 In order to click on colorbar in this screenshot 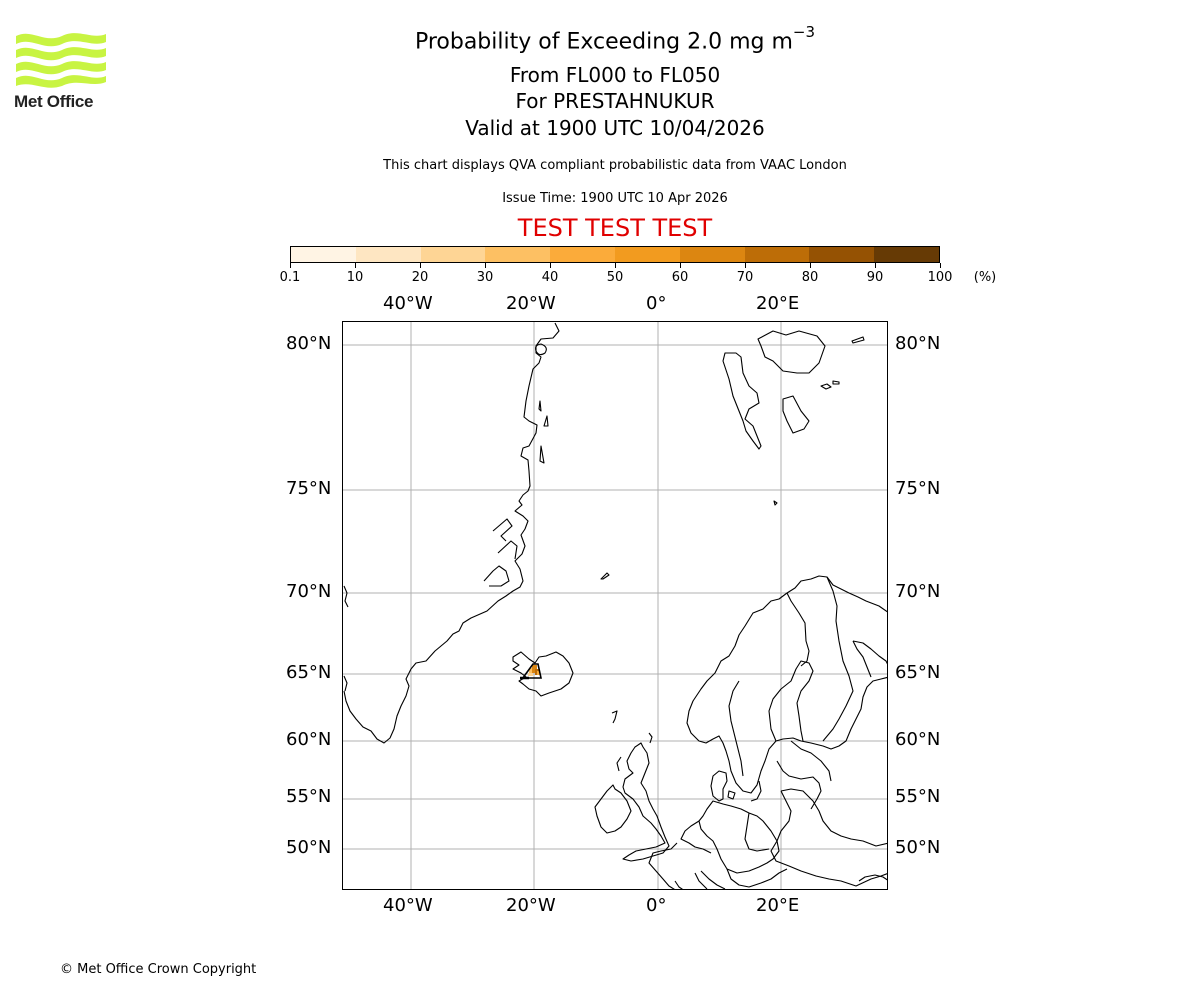, I will do `click(615, 254)`.